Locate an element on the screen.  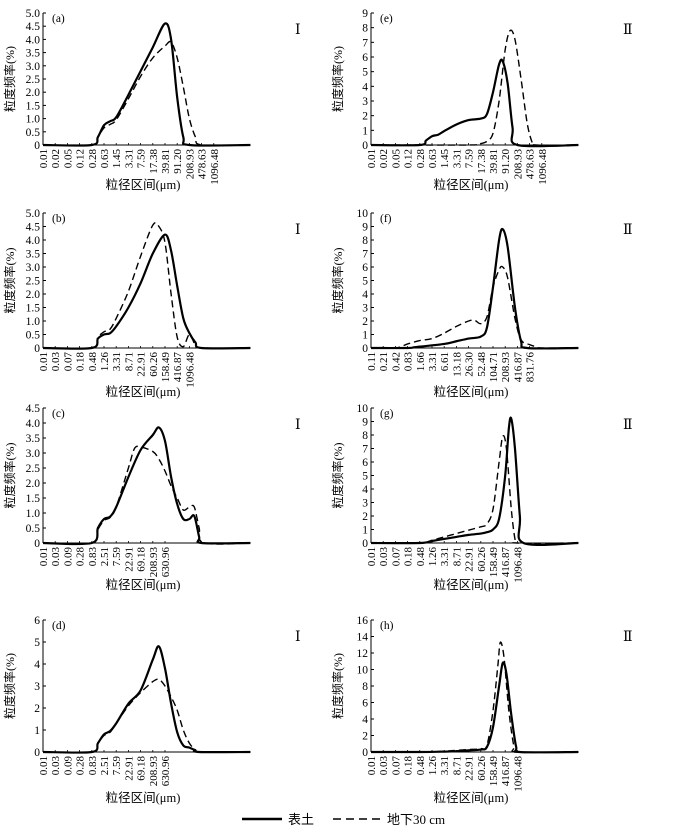
y-tick-label: 1 is located at coordinates (365, 531).